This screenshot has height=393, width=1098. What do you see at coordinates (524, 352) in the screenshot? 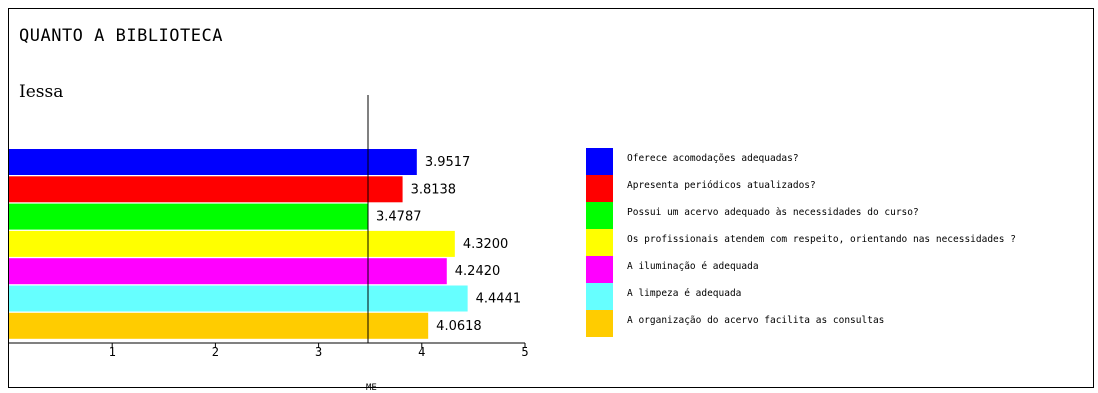
I see `x-tick-label-5: 5` at bounding box center [524, 352].